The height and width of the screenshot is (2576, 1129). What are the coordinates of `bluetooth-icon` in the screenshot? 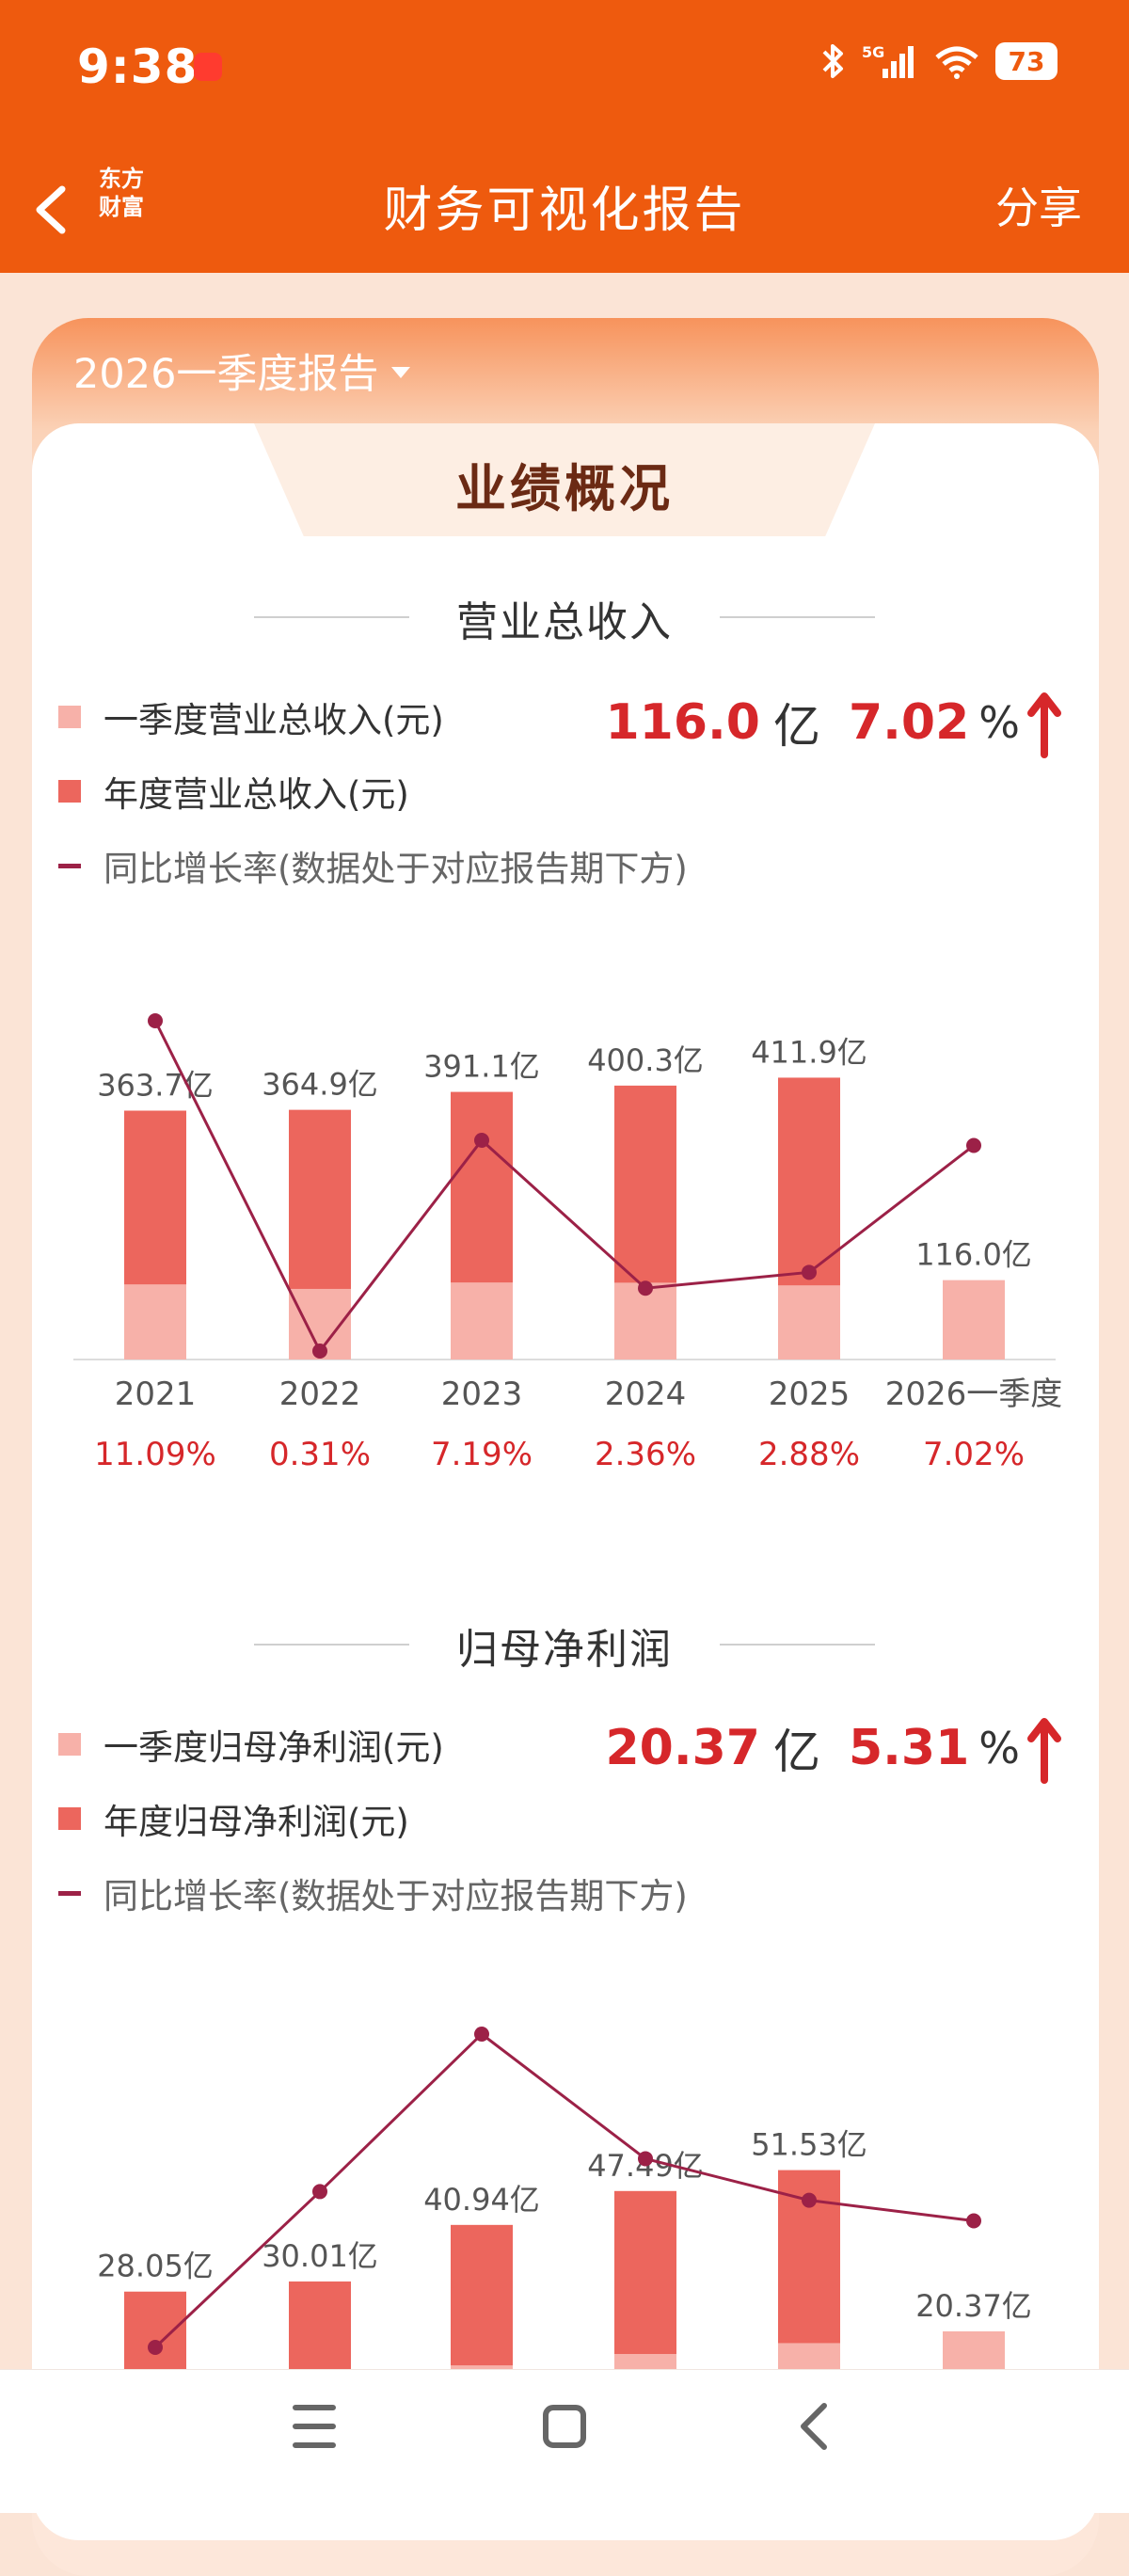 It's located at (832, 61).